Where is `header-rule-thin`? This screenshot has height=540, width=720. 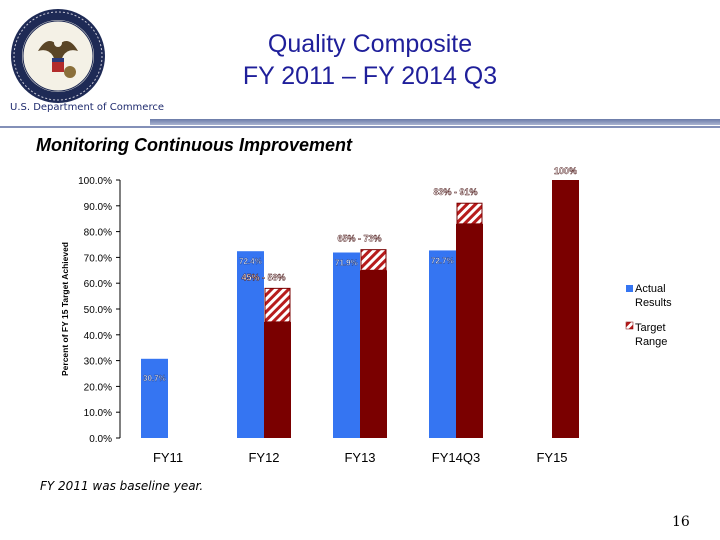 header-rule-thin is located at coordinates (360, 127).